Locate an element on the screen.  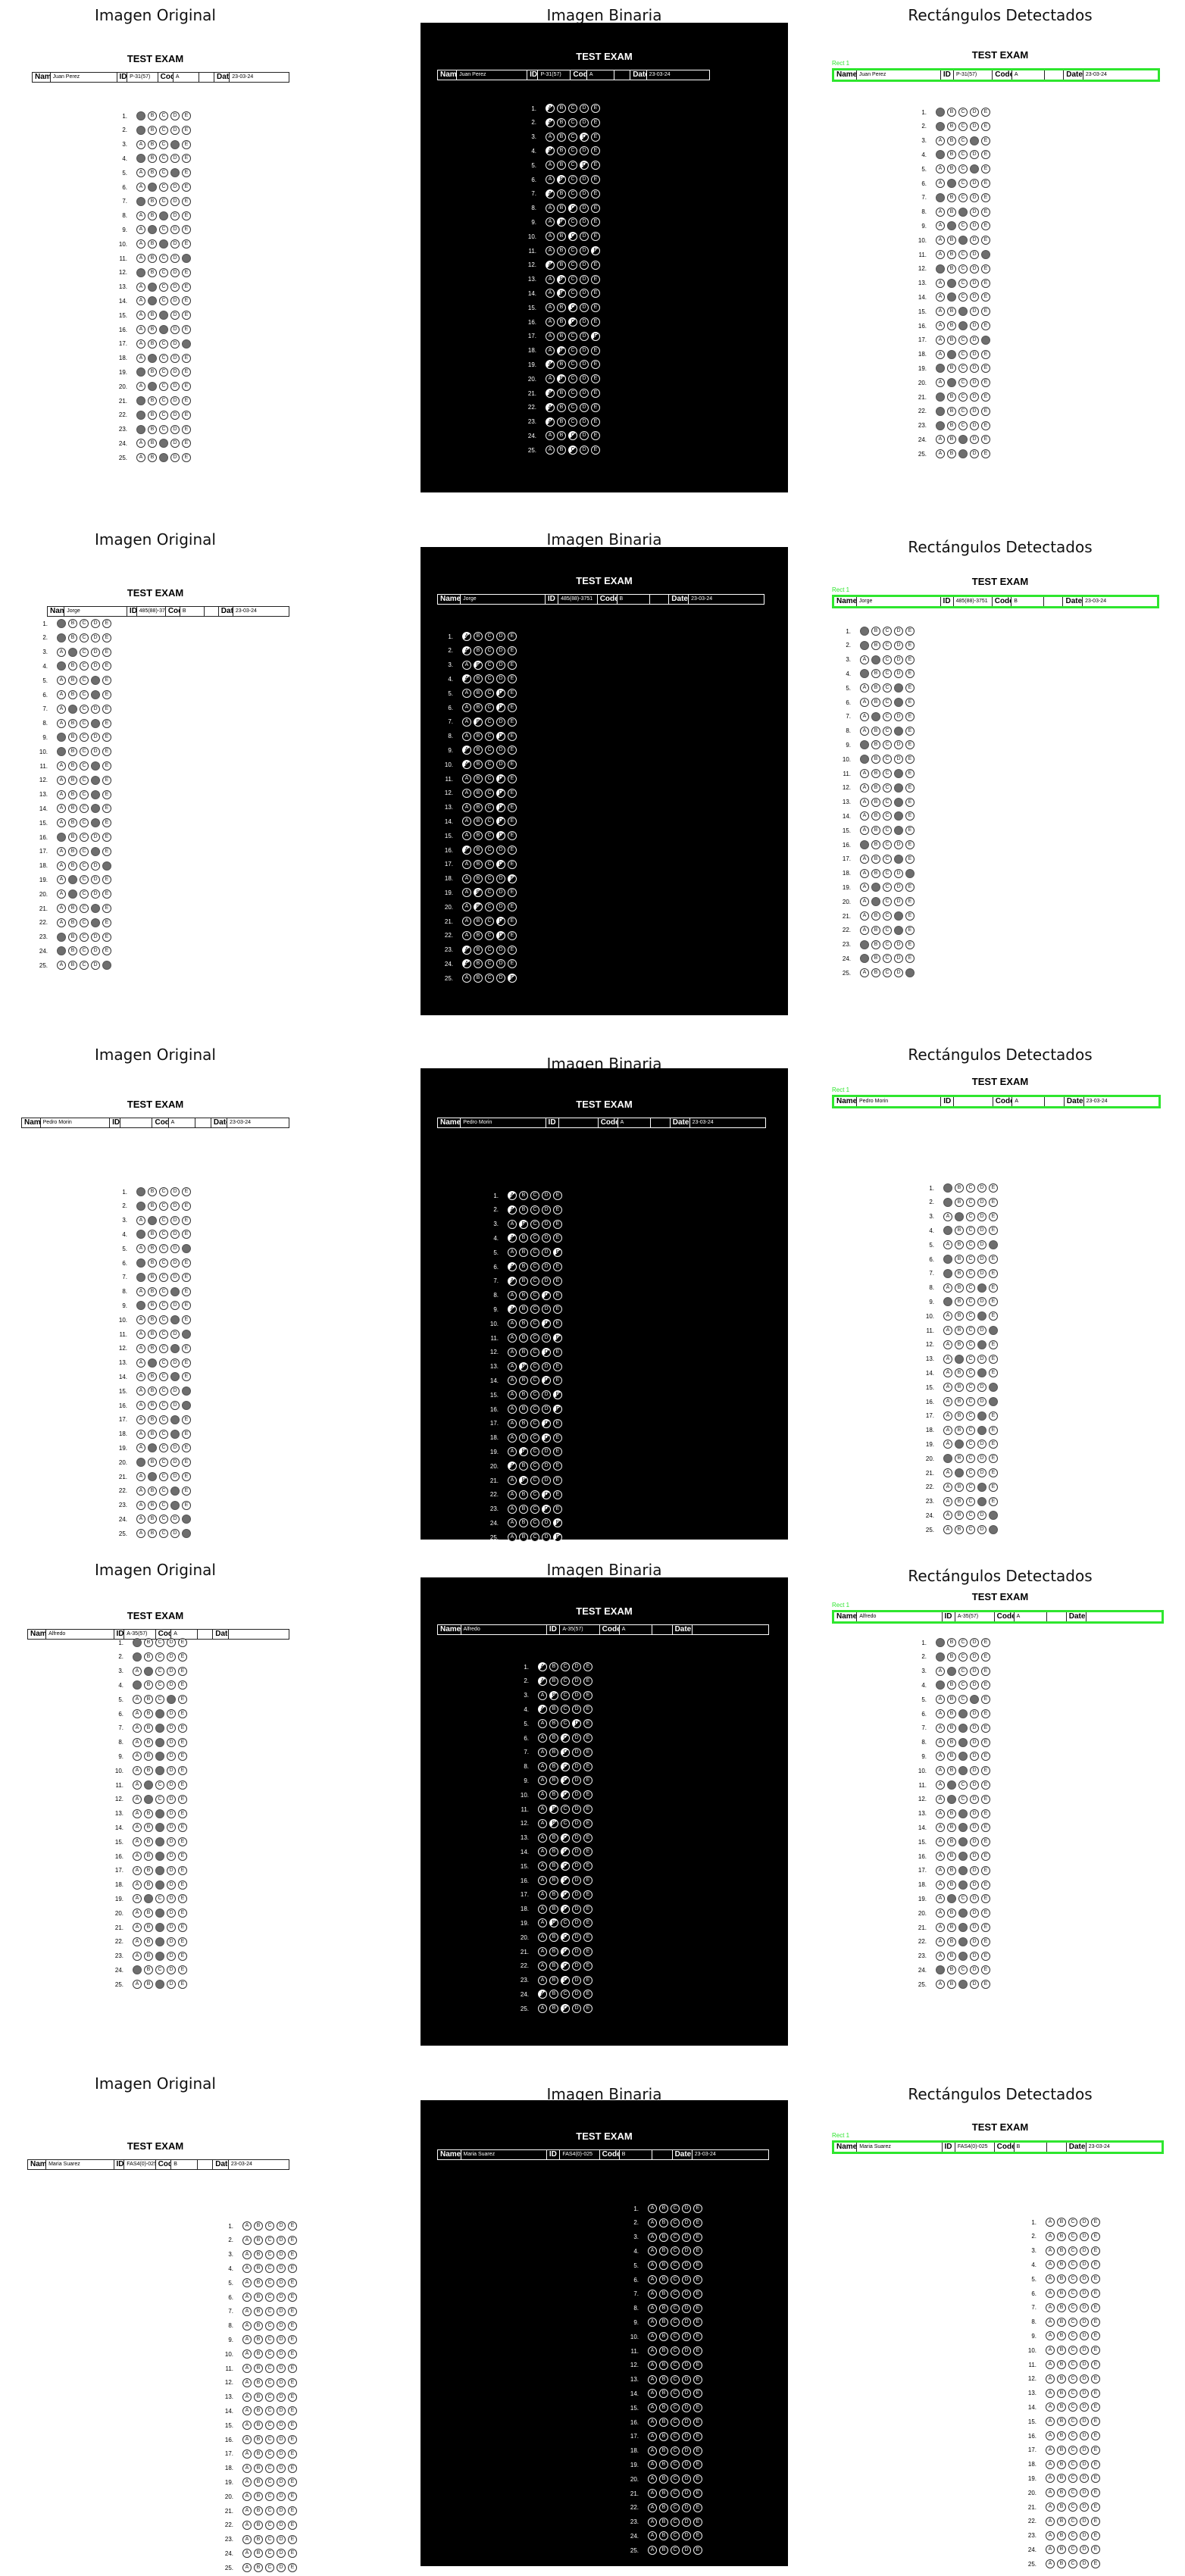
question-number: 23. is located at coordinates (922, 1956).